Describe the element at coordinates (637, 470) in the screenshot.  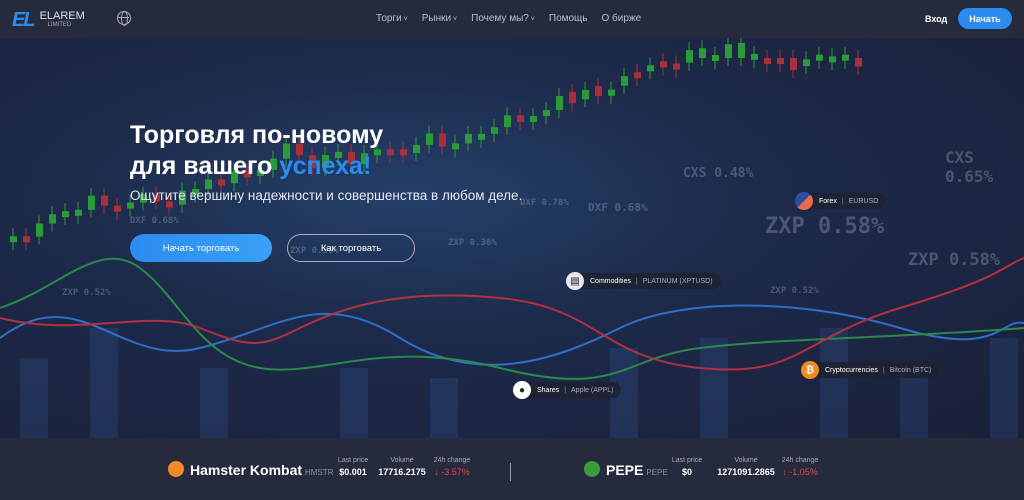
I see `coin-name: PEPE PEPE` at that location.